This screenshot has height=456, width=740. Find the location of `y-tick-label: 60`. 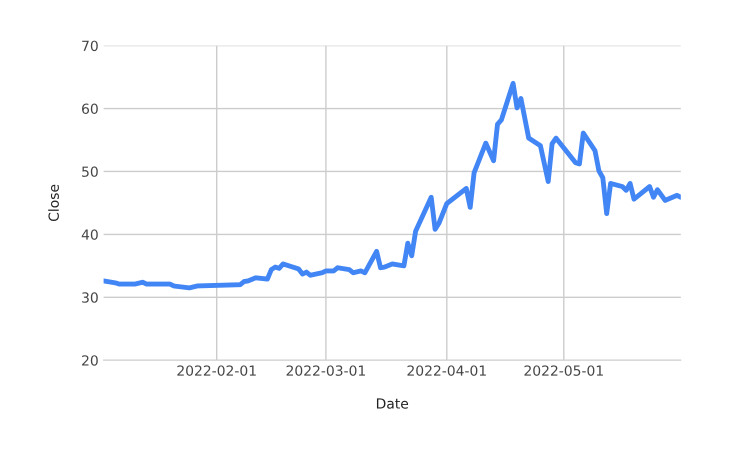

y-tick-label: 60 is located at coordinates (90, 108).